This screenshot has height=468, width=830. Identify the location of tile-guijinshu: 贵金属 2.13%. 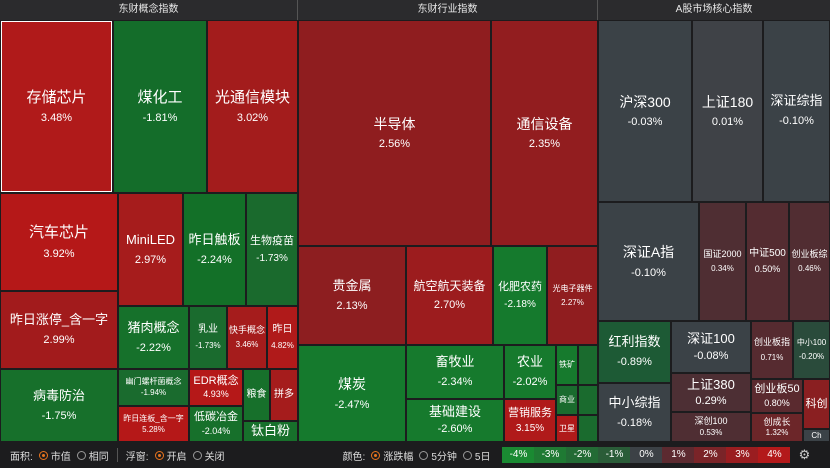
(352, 295).